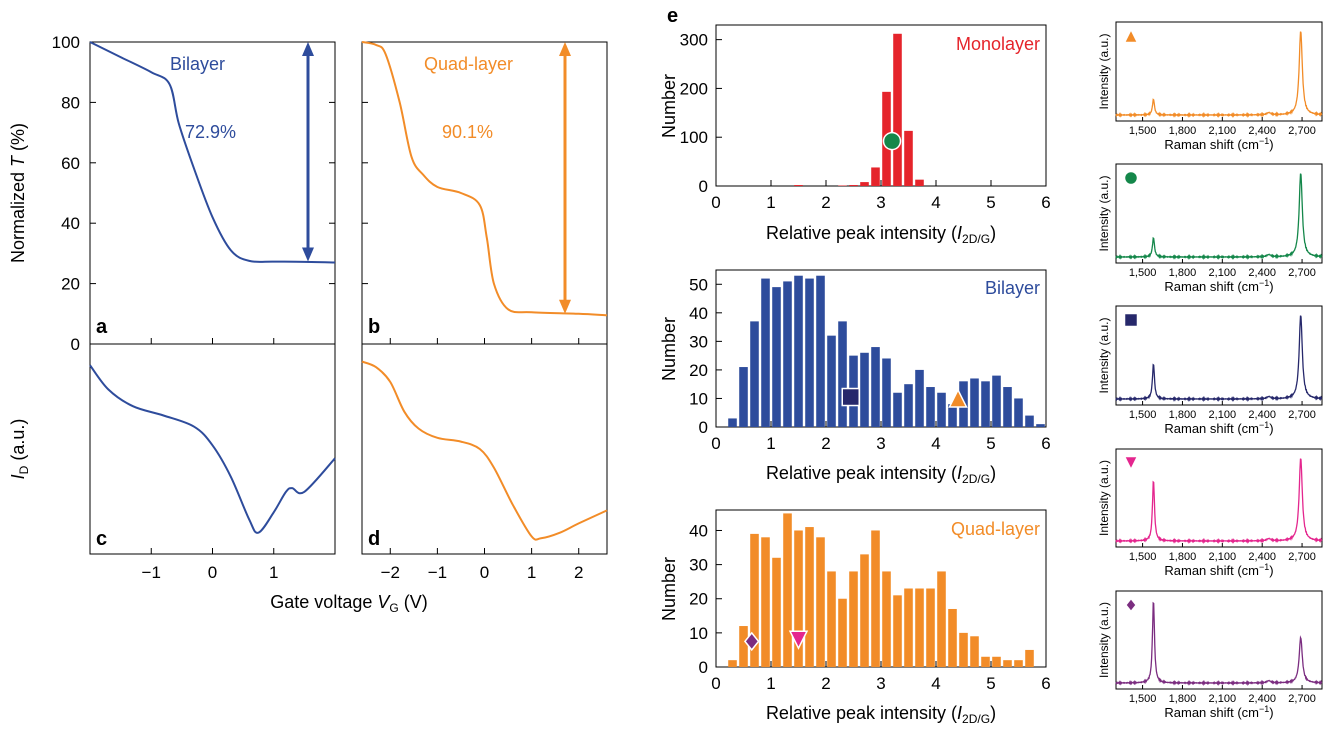 The width and height of the screenshot is (1331, 731). Describe the element at coordinates (1045, 683) in the screenshot. I see `x-tick-label-quad: 6` at that location.